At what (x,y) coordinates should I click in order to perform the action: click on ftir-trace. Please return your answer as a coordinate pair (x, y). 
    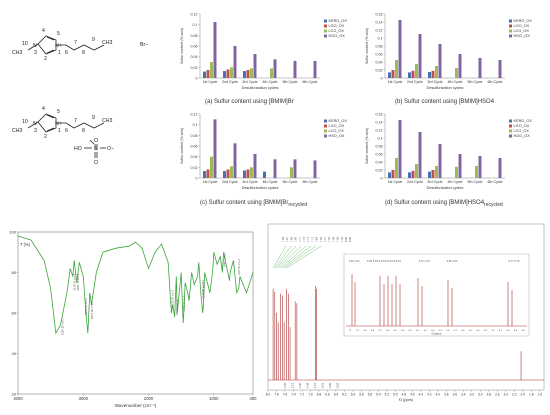
    Looking at the image, I should click on (135, 285).